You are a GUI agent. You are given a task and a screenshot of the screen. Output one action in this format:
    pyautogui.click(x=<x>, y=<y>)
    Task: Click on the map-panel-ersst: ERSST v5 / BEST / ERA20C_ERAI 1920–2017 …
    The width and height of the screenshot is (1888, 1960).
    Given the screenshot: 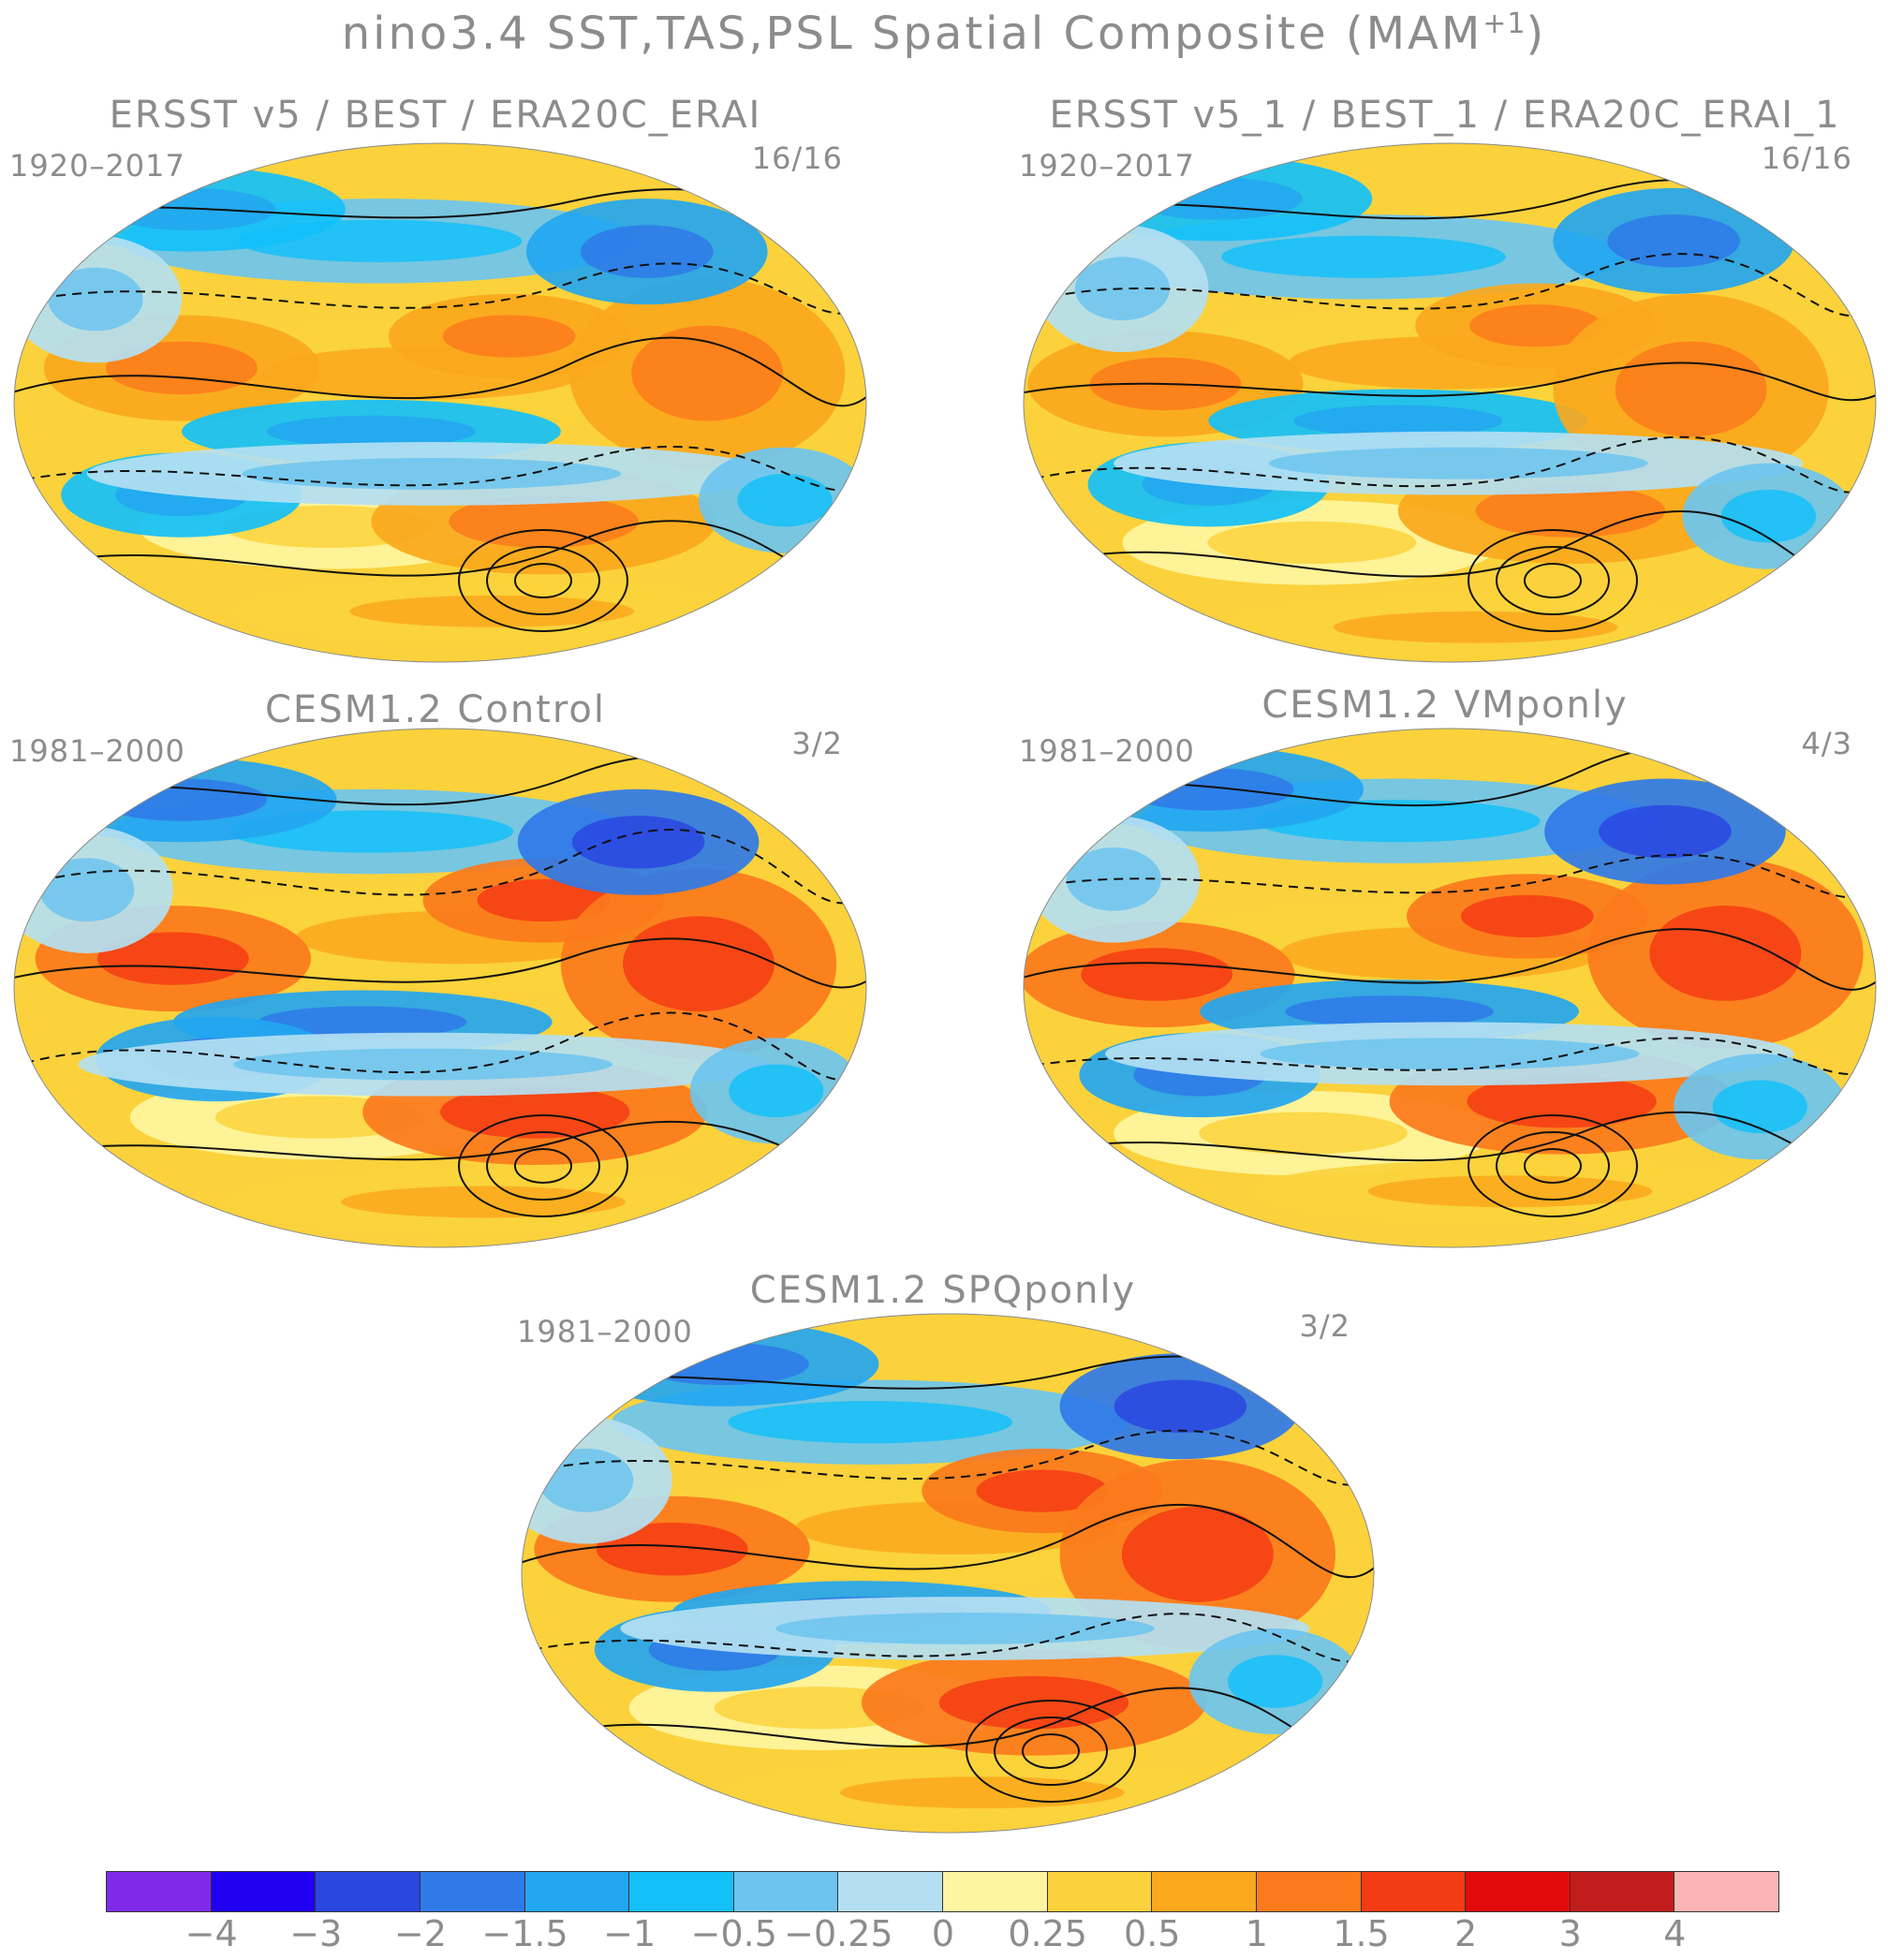 What is the action you would take?
    pyautogui.click(x=435, y=378)
    